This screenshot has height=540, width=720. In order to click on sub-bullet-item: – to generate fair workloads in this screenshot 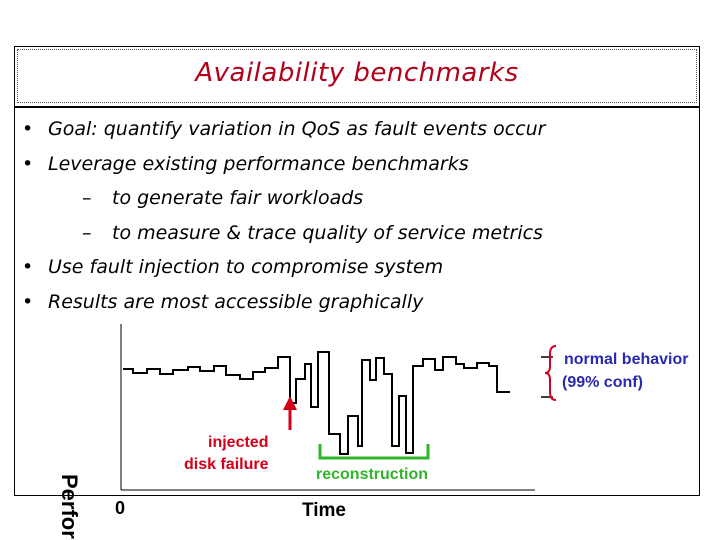, I will do `click(362, 198)`.